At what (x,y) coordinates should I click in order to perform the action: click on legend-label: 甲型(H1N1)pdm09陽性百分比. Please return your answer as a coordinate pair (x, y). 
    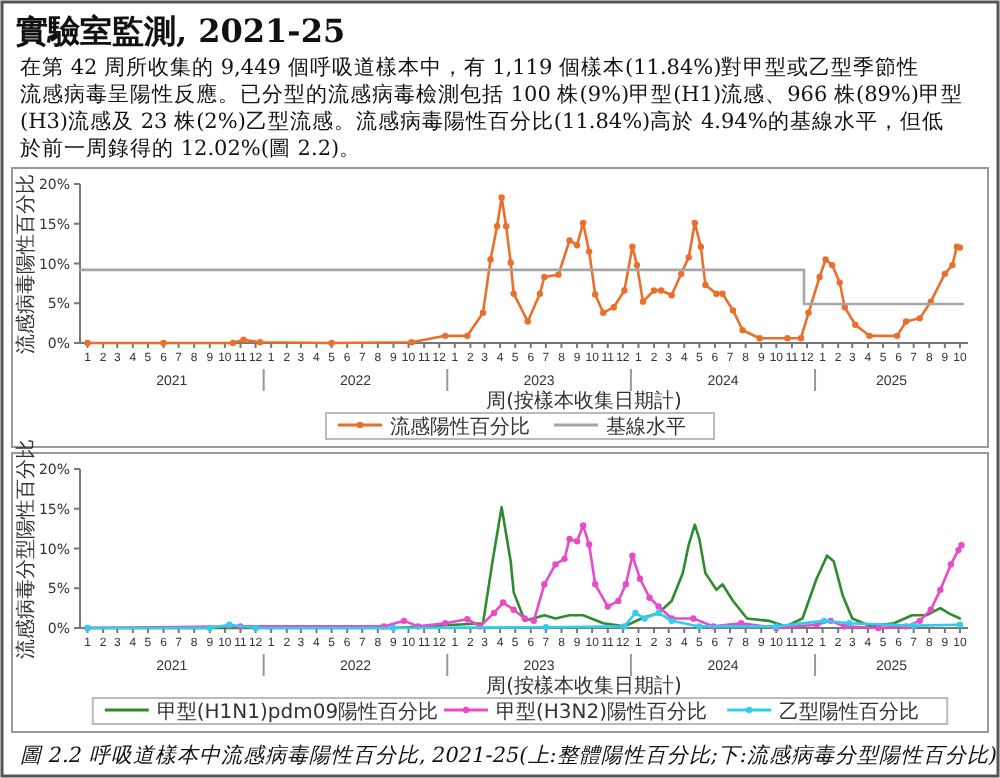
    Looking at the image, I should click on (297, 712).